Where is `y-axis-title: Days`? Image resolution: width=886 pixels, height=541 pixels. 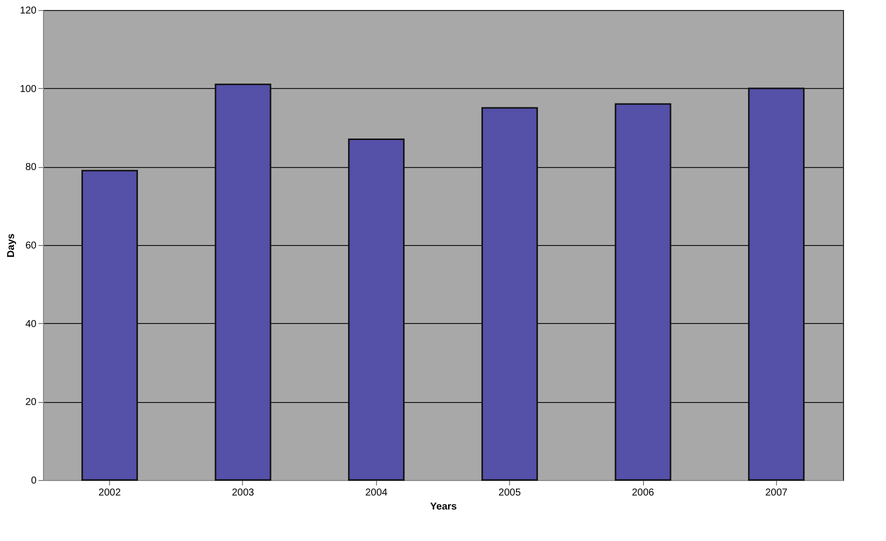
y-axis-title: Days is located at coordinates (11, 245).